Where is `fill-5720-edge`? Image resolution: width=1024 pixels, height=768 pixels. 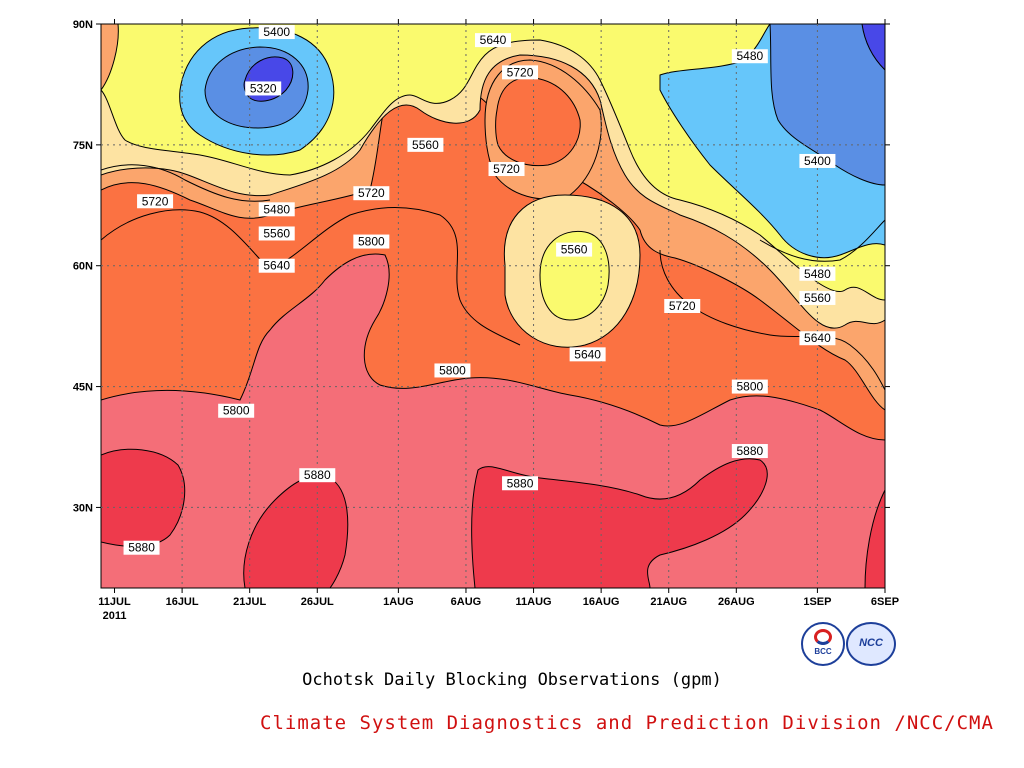
fill-5720-edge is located at coordinates (110, 57).